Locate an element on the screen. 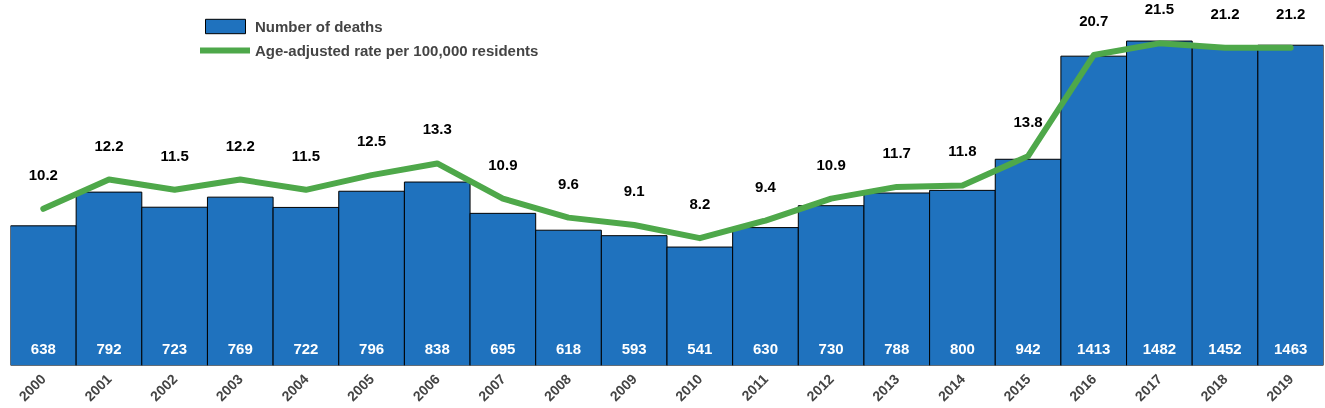 The width and height of the screenshot is (1325, 408). data-label: 1463 is located at coordinates (1290, 348).